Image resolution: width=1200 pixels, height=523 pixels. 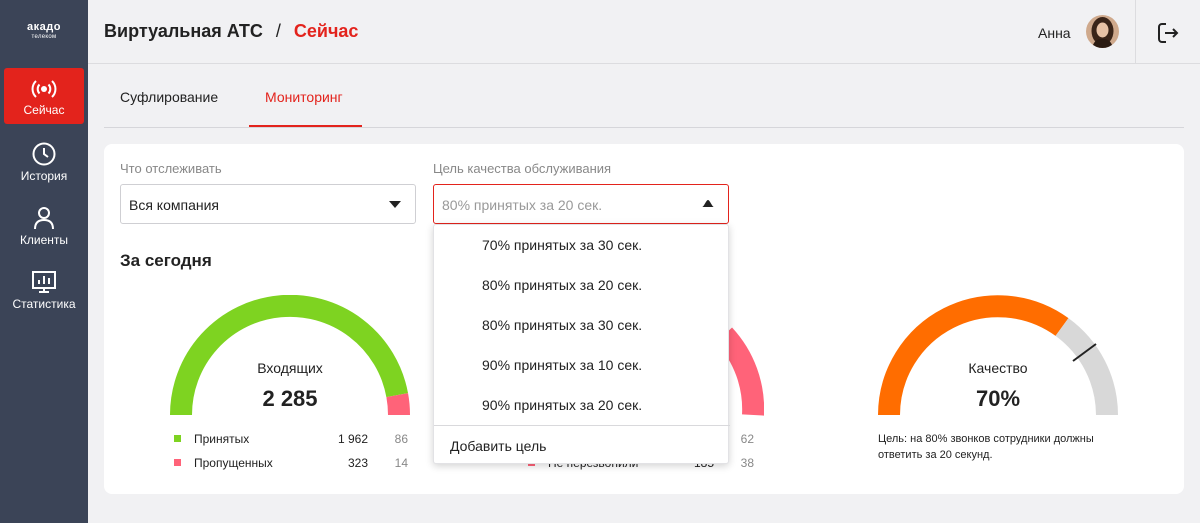 I want to click on logo-line2: телеком, so click(x=44, y=37).